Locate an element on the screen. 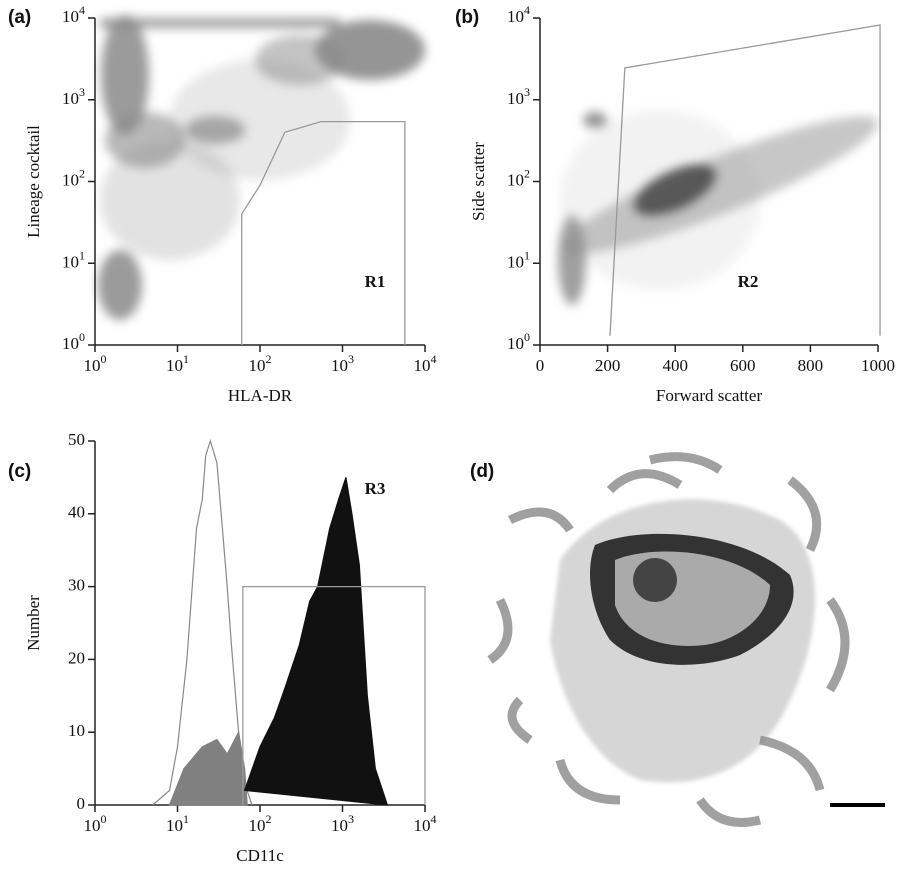  tick-label: 10 is located at coordinates (76, 730).